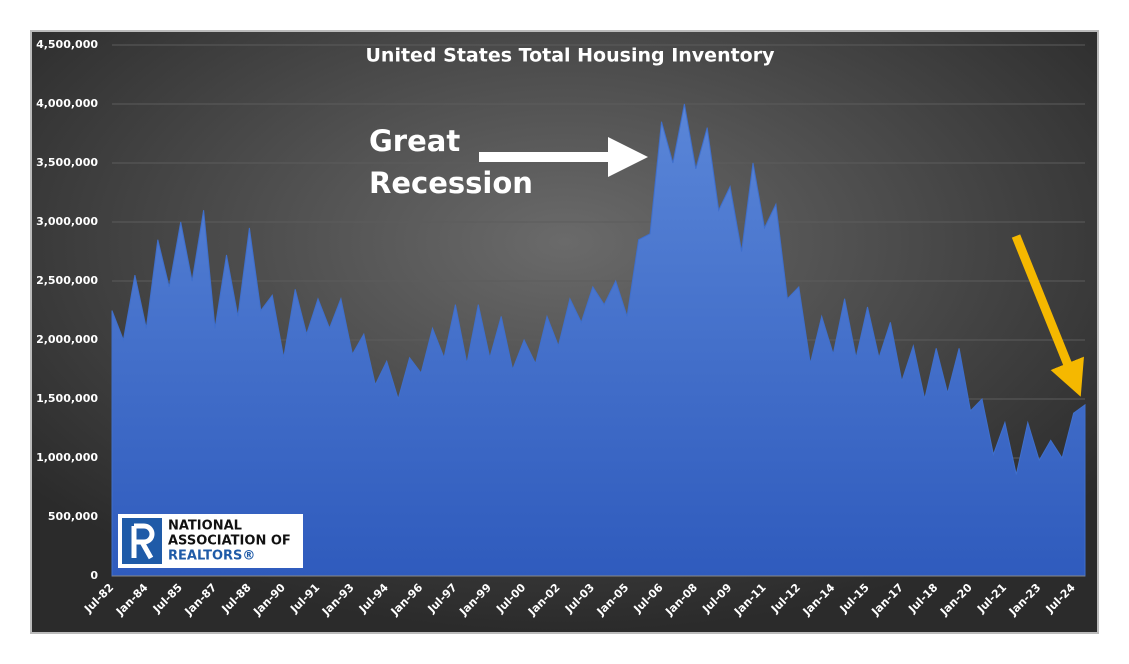 Image resolution: width=1129 pixels, height=664 pixels. Describe the element at coordinates (451, 183) in the screenshot. I see `annotation: Recession` at that location.